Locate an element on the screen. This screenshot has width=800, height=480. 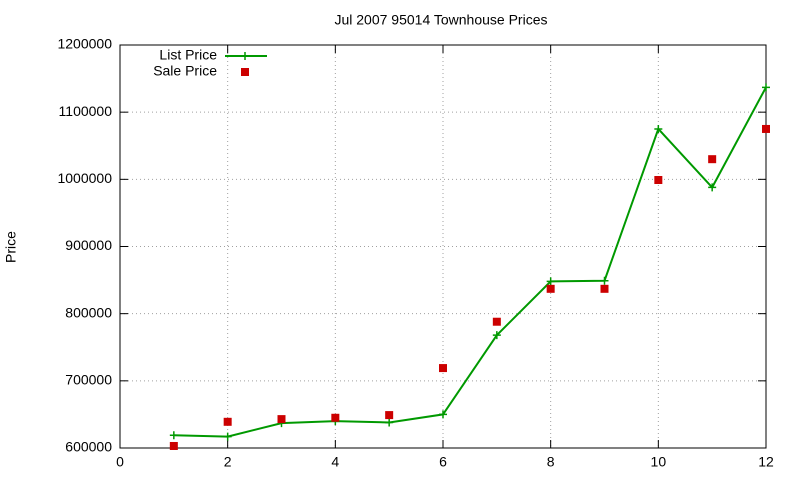
y-axis-label: Price is located at coordinates (11, 247).